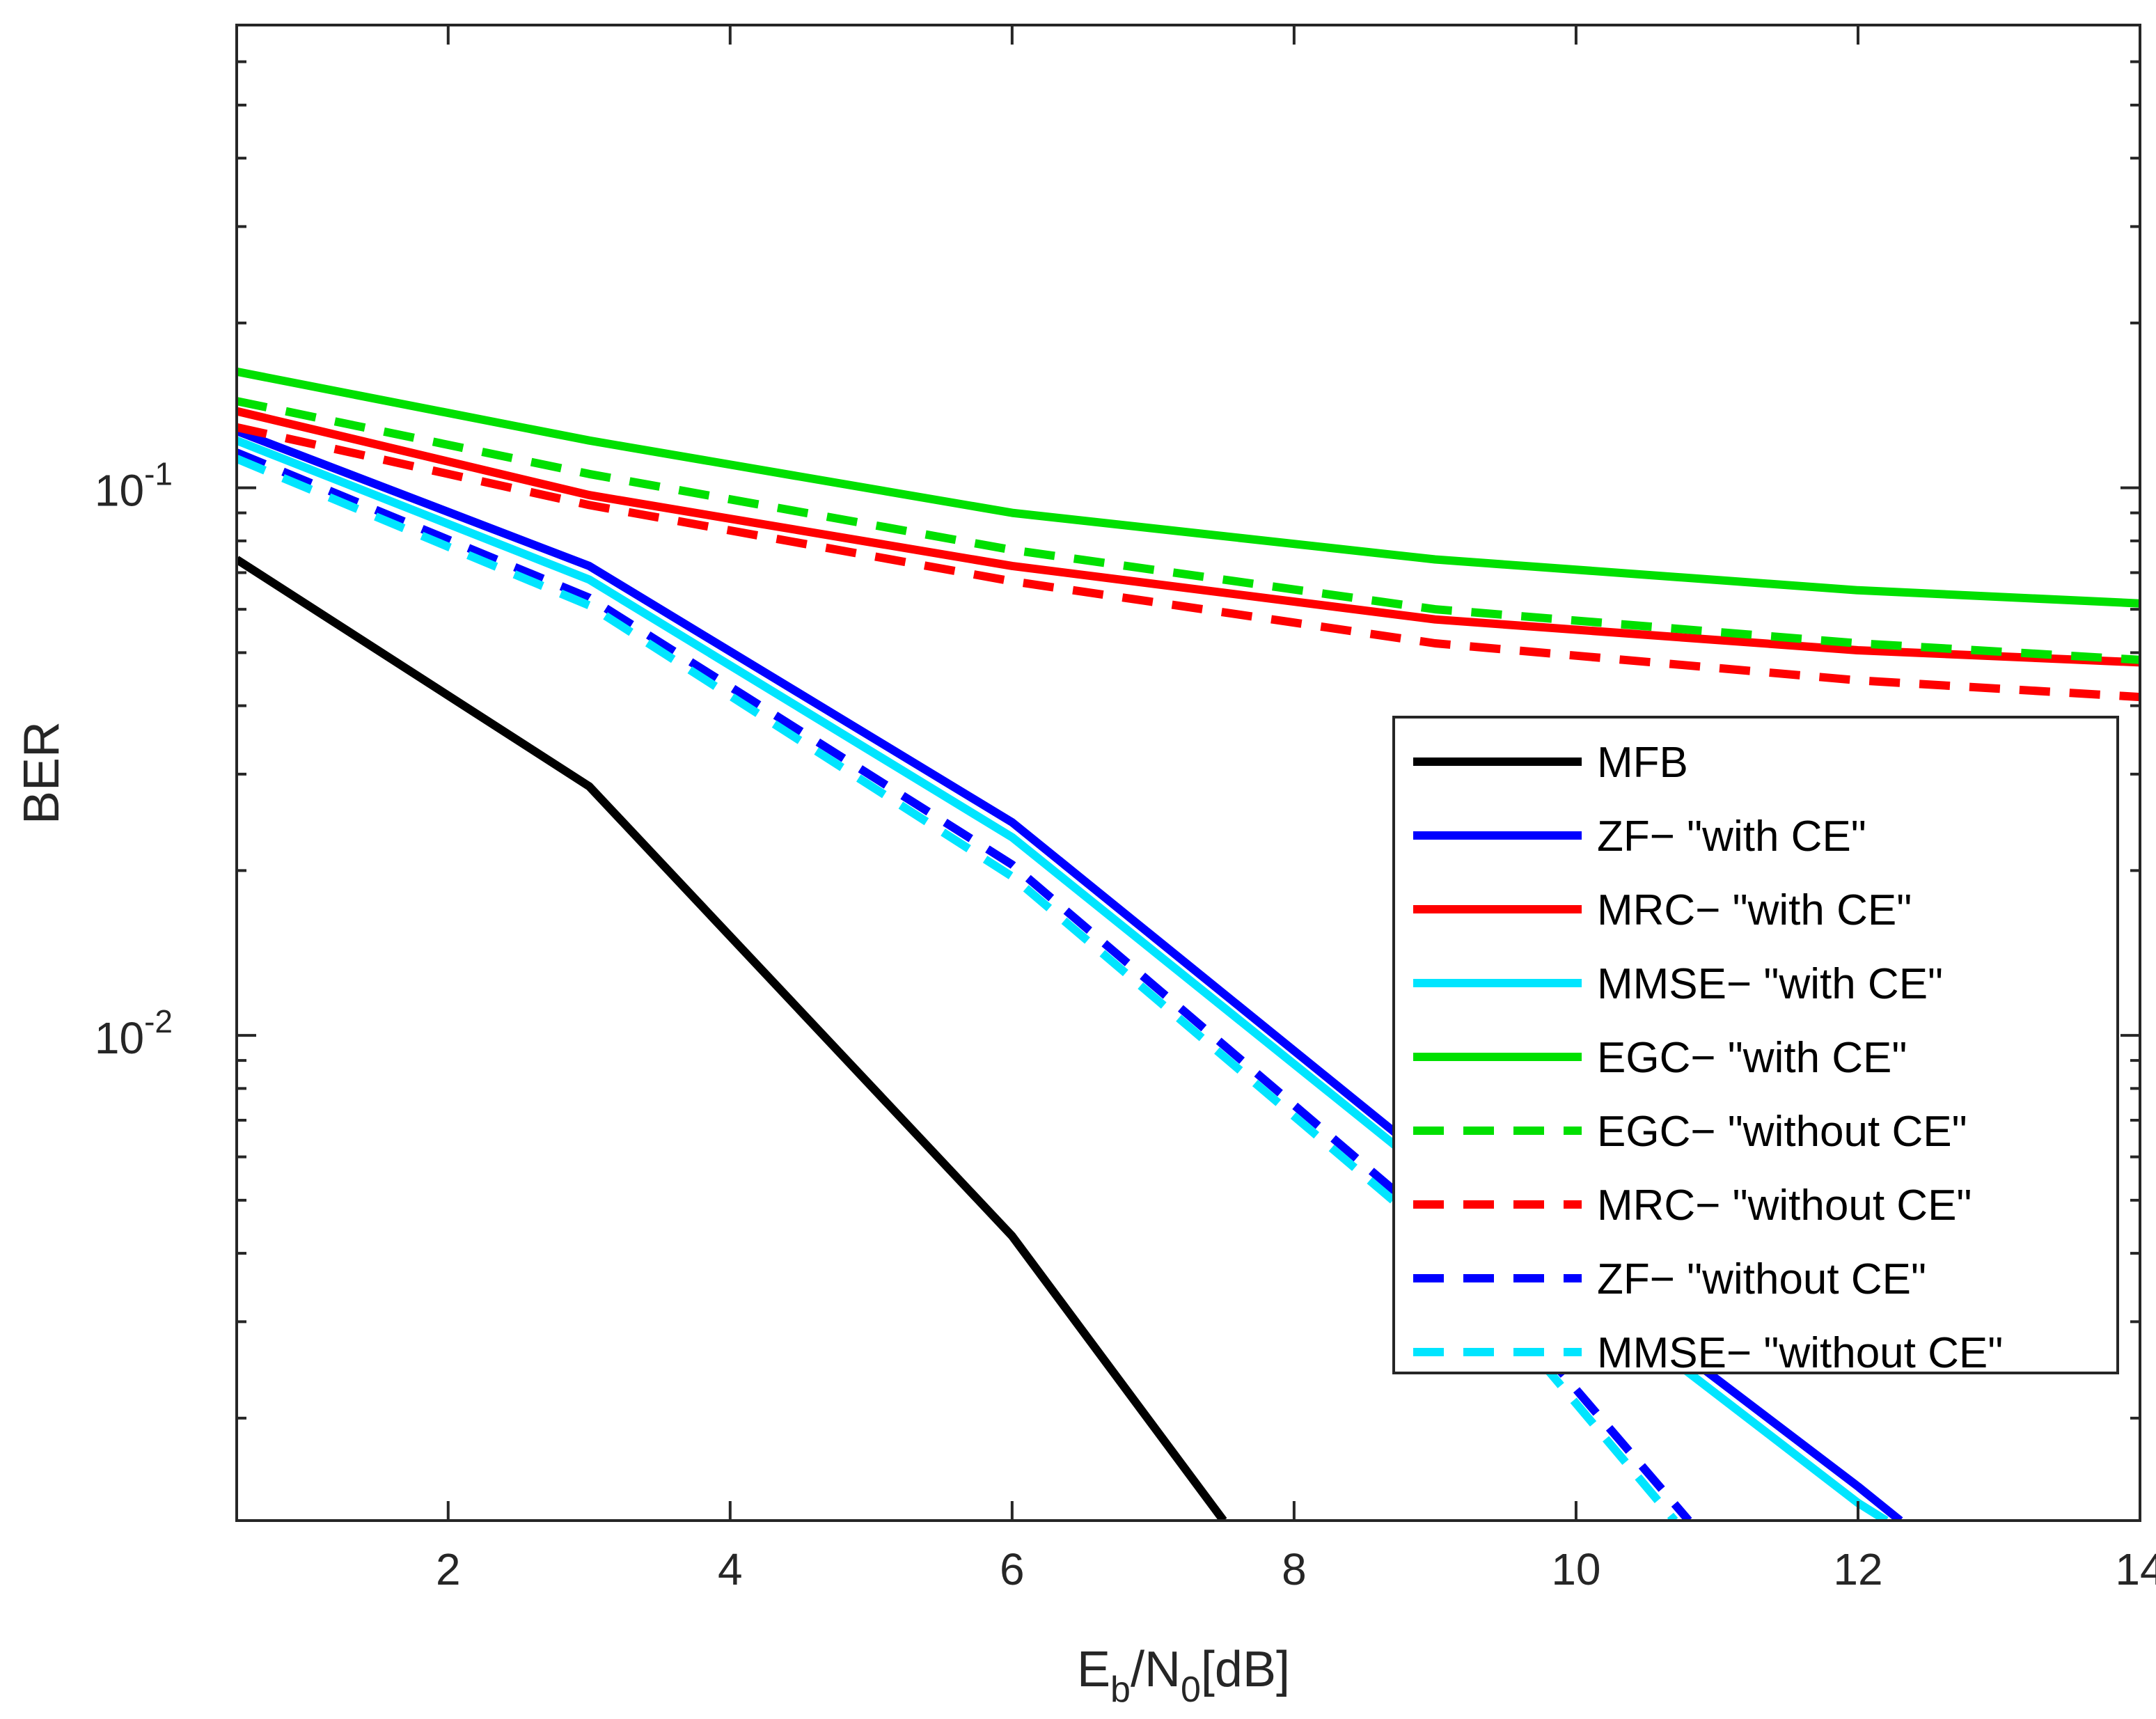 This screenshot has width=2156, height=1719. I want to click on x-tick-label: 8, so click(1294, 1569).